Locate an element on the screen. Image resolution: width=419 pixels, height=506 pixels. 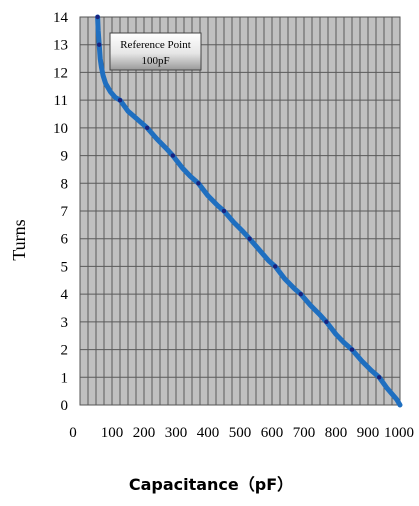
x-tick-labels: 0 100 200 300 400 500 600 700 800 900 1000 is located at coordinates (241, 433).